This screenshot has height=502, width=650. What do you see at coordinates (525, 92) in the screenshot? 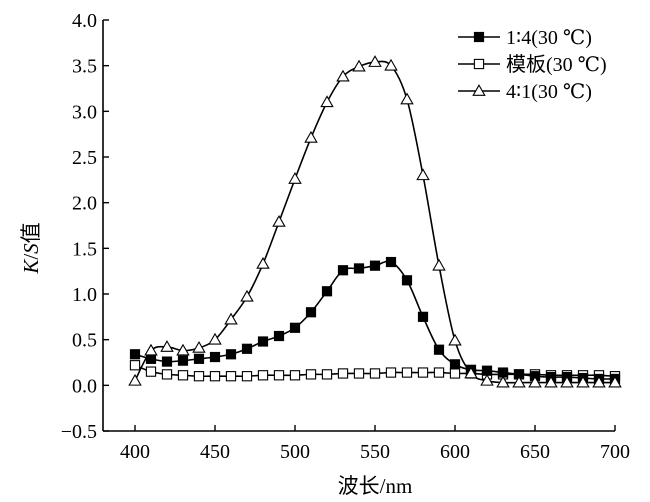
I see `legend-entry-2: 4∶1(30 ℃)` at bounding box center [525, 92].